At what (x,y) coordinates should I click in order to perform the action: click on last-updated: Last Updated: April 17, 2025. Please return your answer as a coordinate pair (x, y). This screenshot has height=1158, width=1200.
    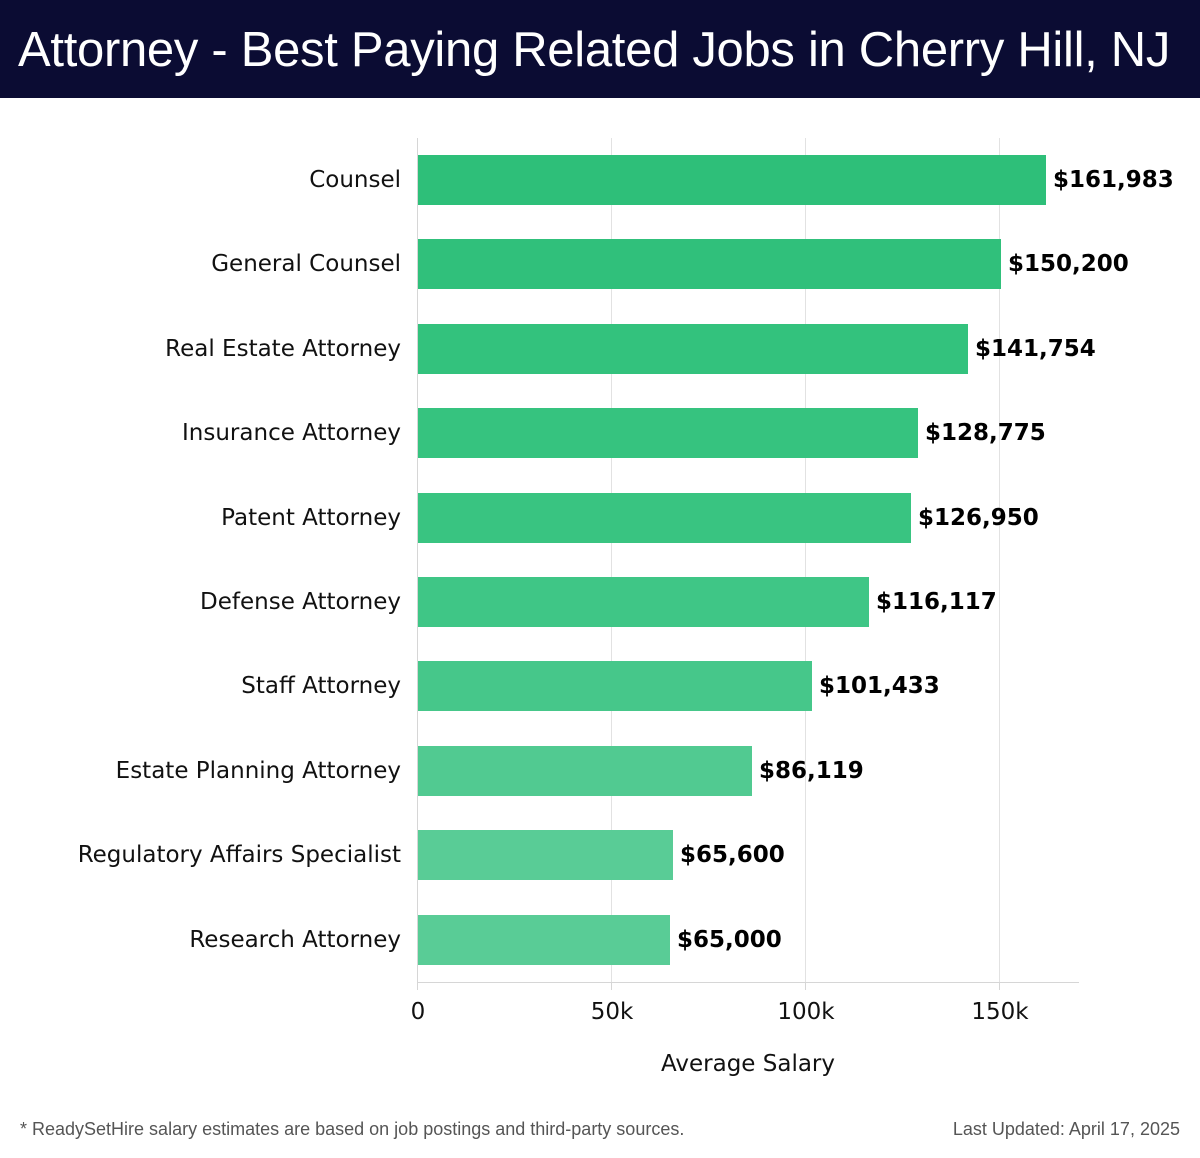
    Looking at the image, I should click on (1066, 1129).